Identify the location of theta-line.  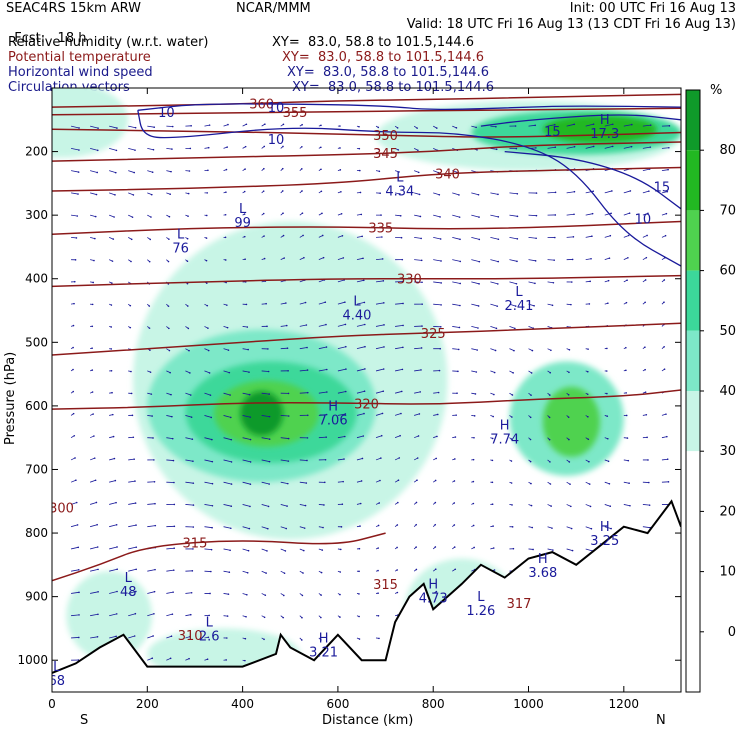
(366, 111).